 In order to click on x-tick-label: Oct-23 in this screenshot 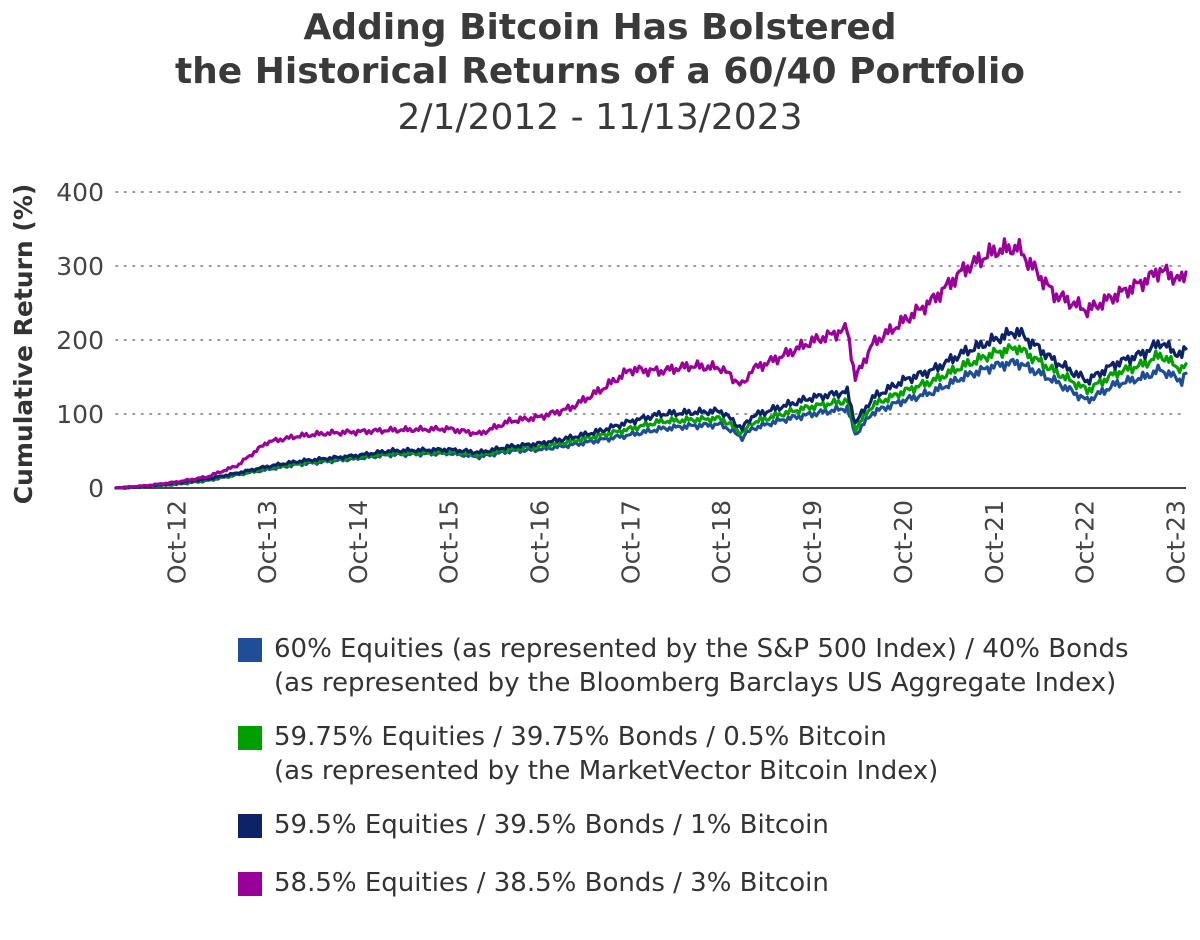, I will do `click(1175, 542)`.